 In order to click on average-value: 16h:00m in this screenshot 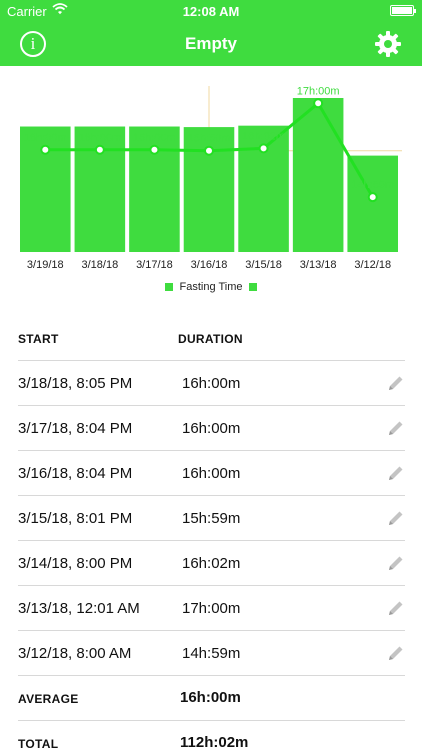, I will do `click(210, 697)`.